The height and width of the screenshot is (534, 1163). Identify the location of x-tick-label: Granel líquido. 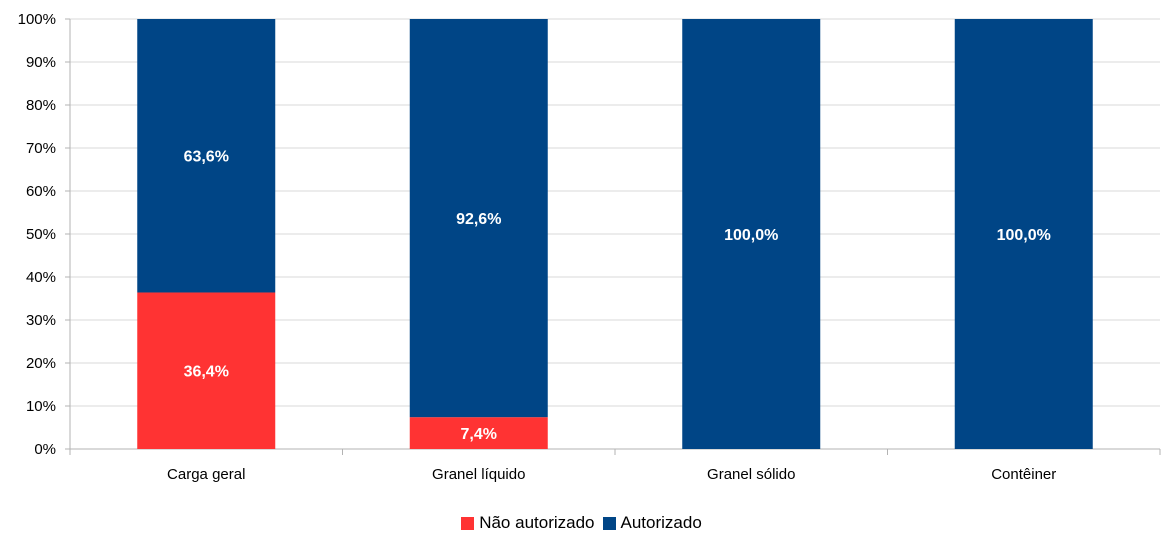
(478, 474).